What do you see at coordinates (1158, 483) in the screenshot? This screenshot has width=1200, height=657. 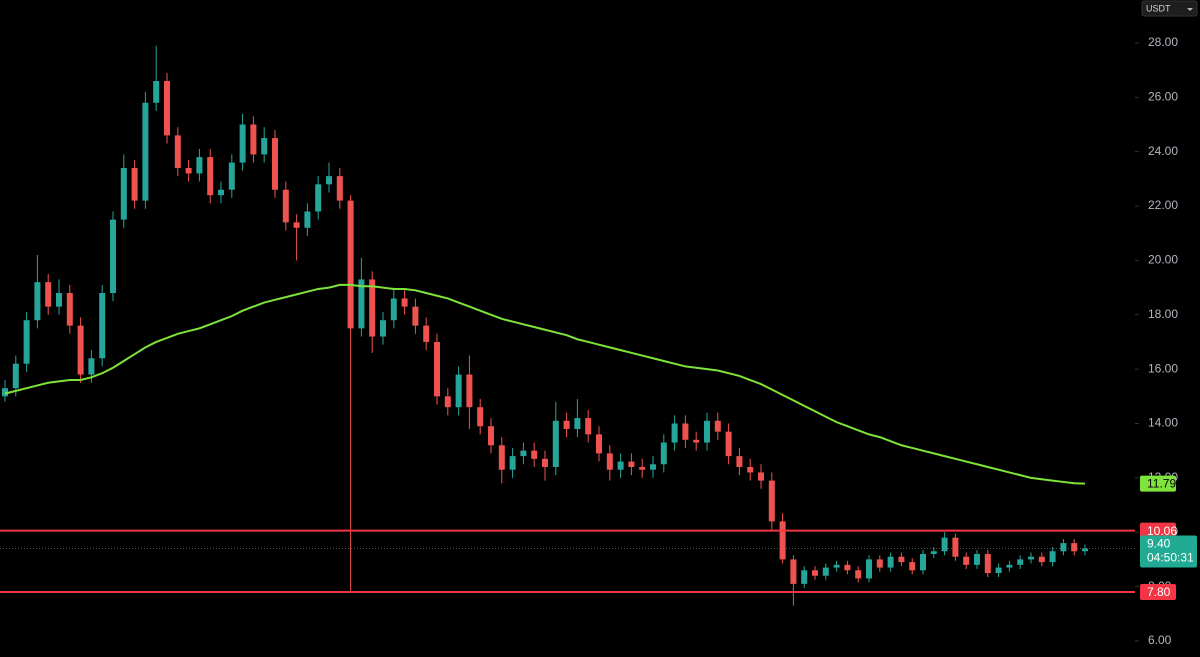 I see `ma-tag` at bounding box center [1158, 483].